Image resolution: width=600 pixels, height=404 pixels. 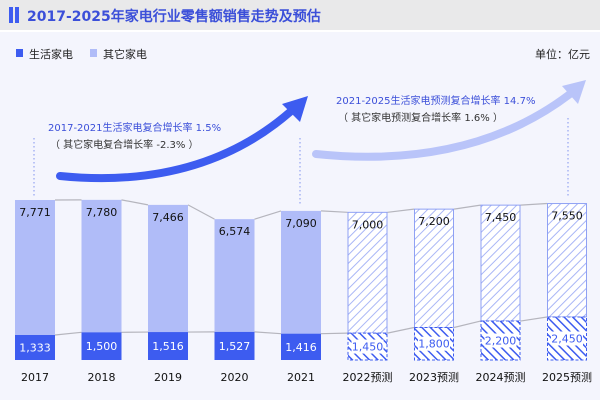 I want to click on x-tick-label: 2022预测, so click(x=368, y=377).